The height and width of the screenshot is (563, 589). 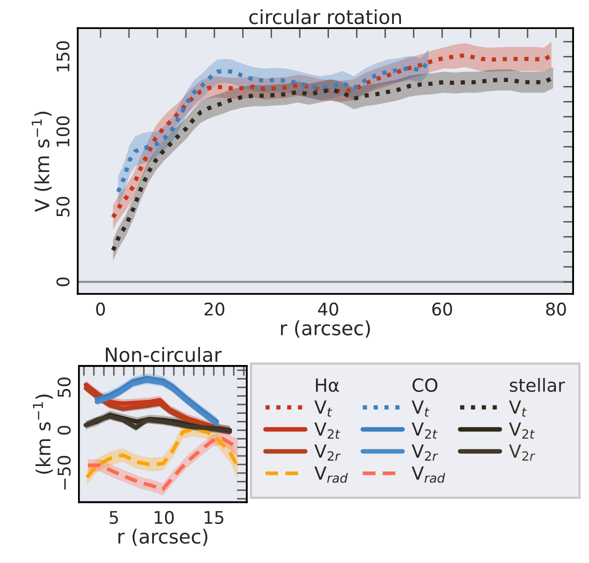 What do you see at coordinates (325, 16) in the screenshot?
I see `chart-title: circular rotation` at bounding box center [325, 16].